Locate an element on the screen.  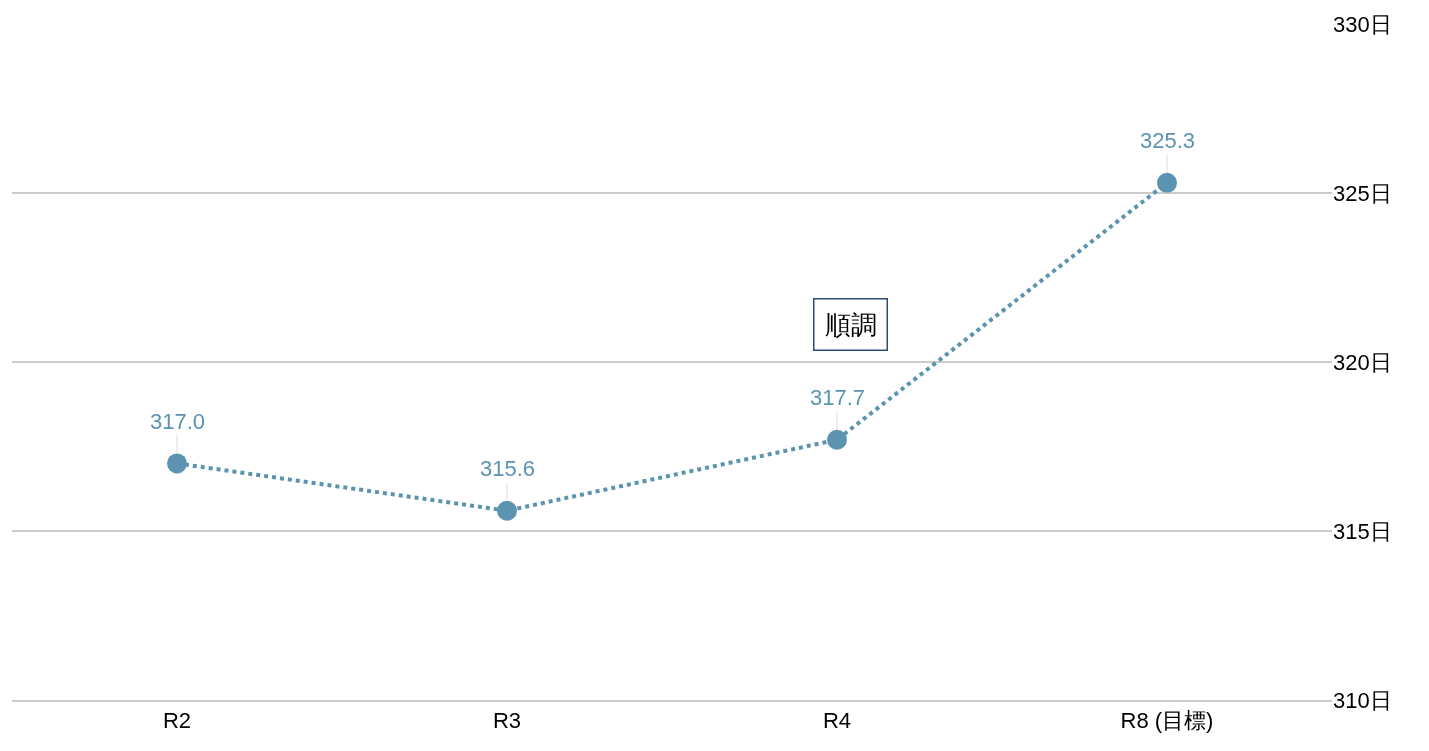
data-label: 317.7 is located at coordinates (838, 397).